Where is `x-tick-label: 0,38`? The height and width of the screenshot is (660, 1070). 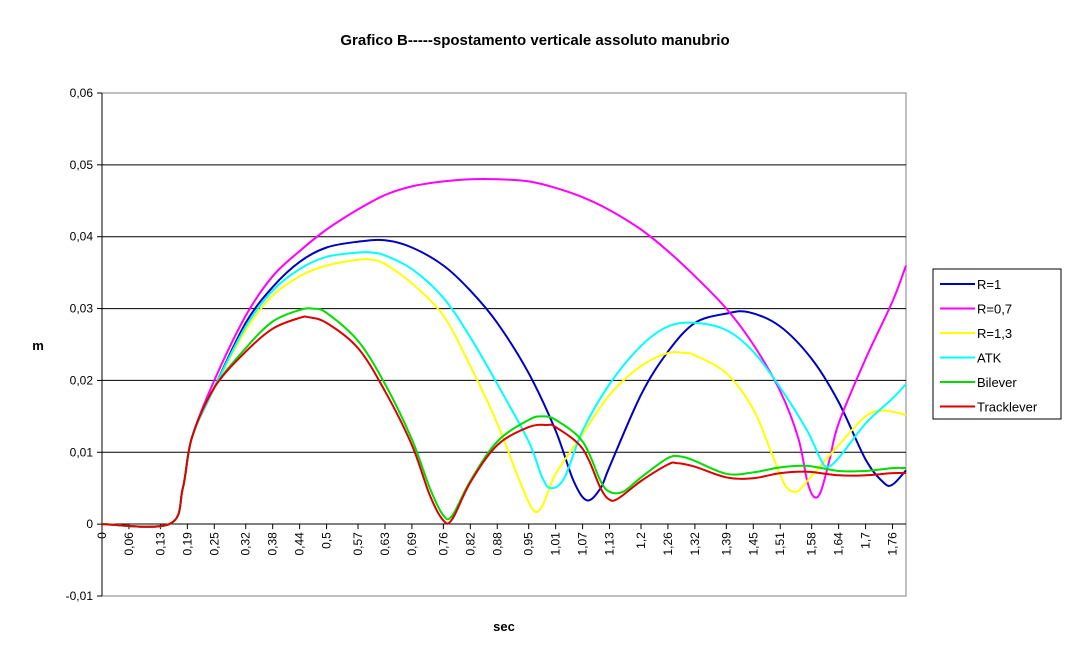 x-tick-label: 0,38 is located at coordinates (273, 544).